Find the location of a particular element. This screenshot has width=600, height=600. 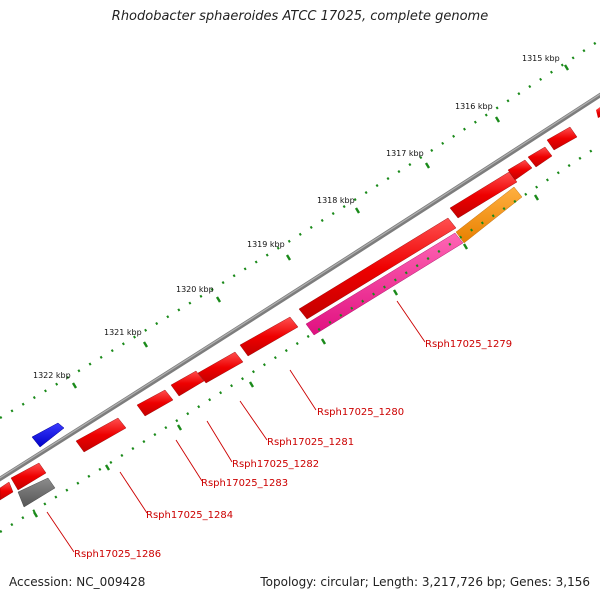

ruler-label-1316: 1316 kbp is located at coordinates (474, 106).